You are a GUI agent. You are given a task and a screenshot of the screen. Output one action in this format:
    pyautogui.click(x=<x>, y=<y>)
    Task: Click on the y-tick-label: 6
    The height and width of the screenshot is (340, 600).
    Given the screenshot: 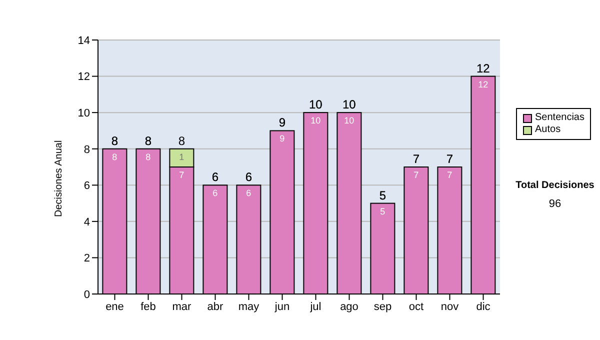 What is the action you would take?
    pyautogui.click(x=87, y=186)
    